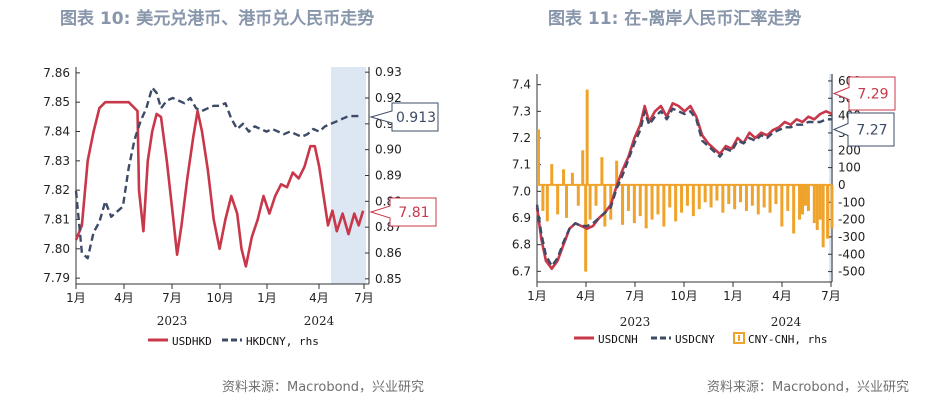 The image size is (950, 403). Describe the element at coordinates (388, 253) in the screenshot. I see `right-tick-label: 0.86` at that location.